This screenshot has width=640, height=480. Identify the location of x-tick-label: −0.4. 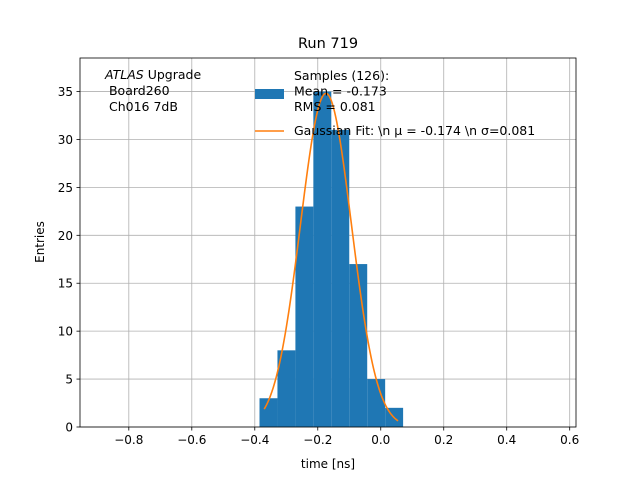
(254, 440).